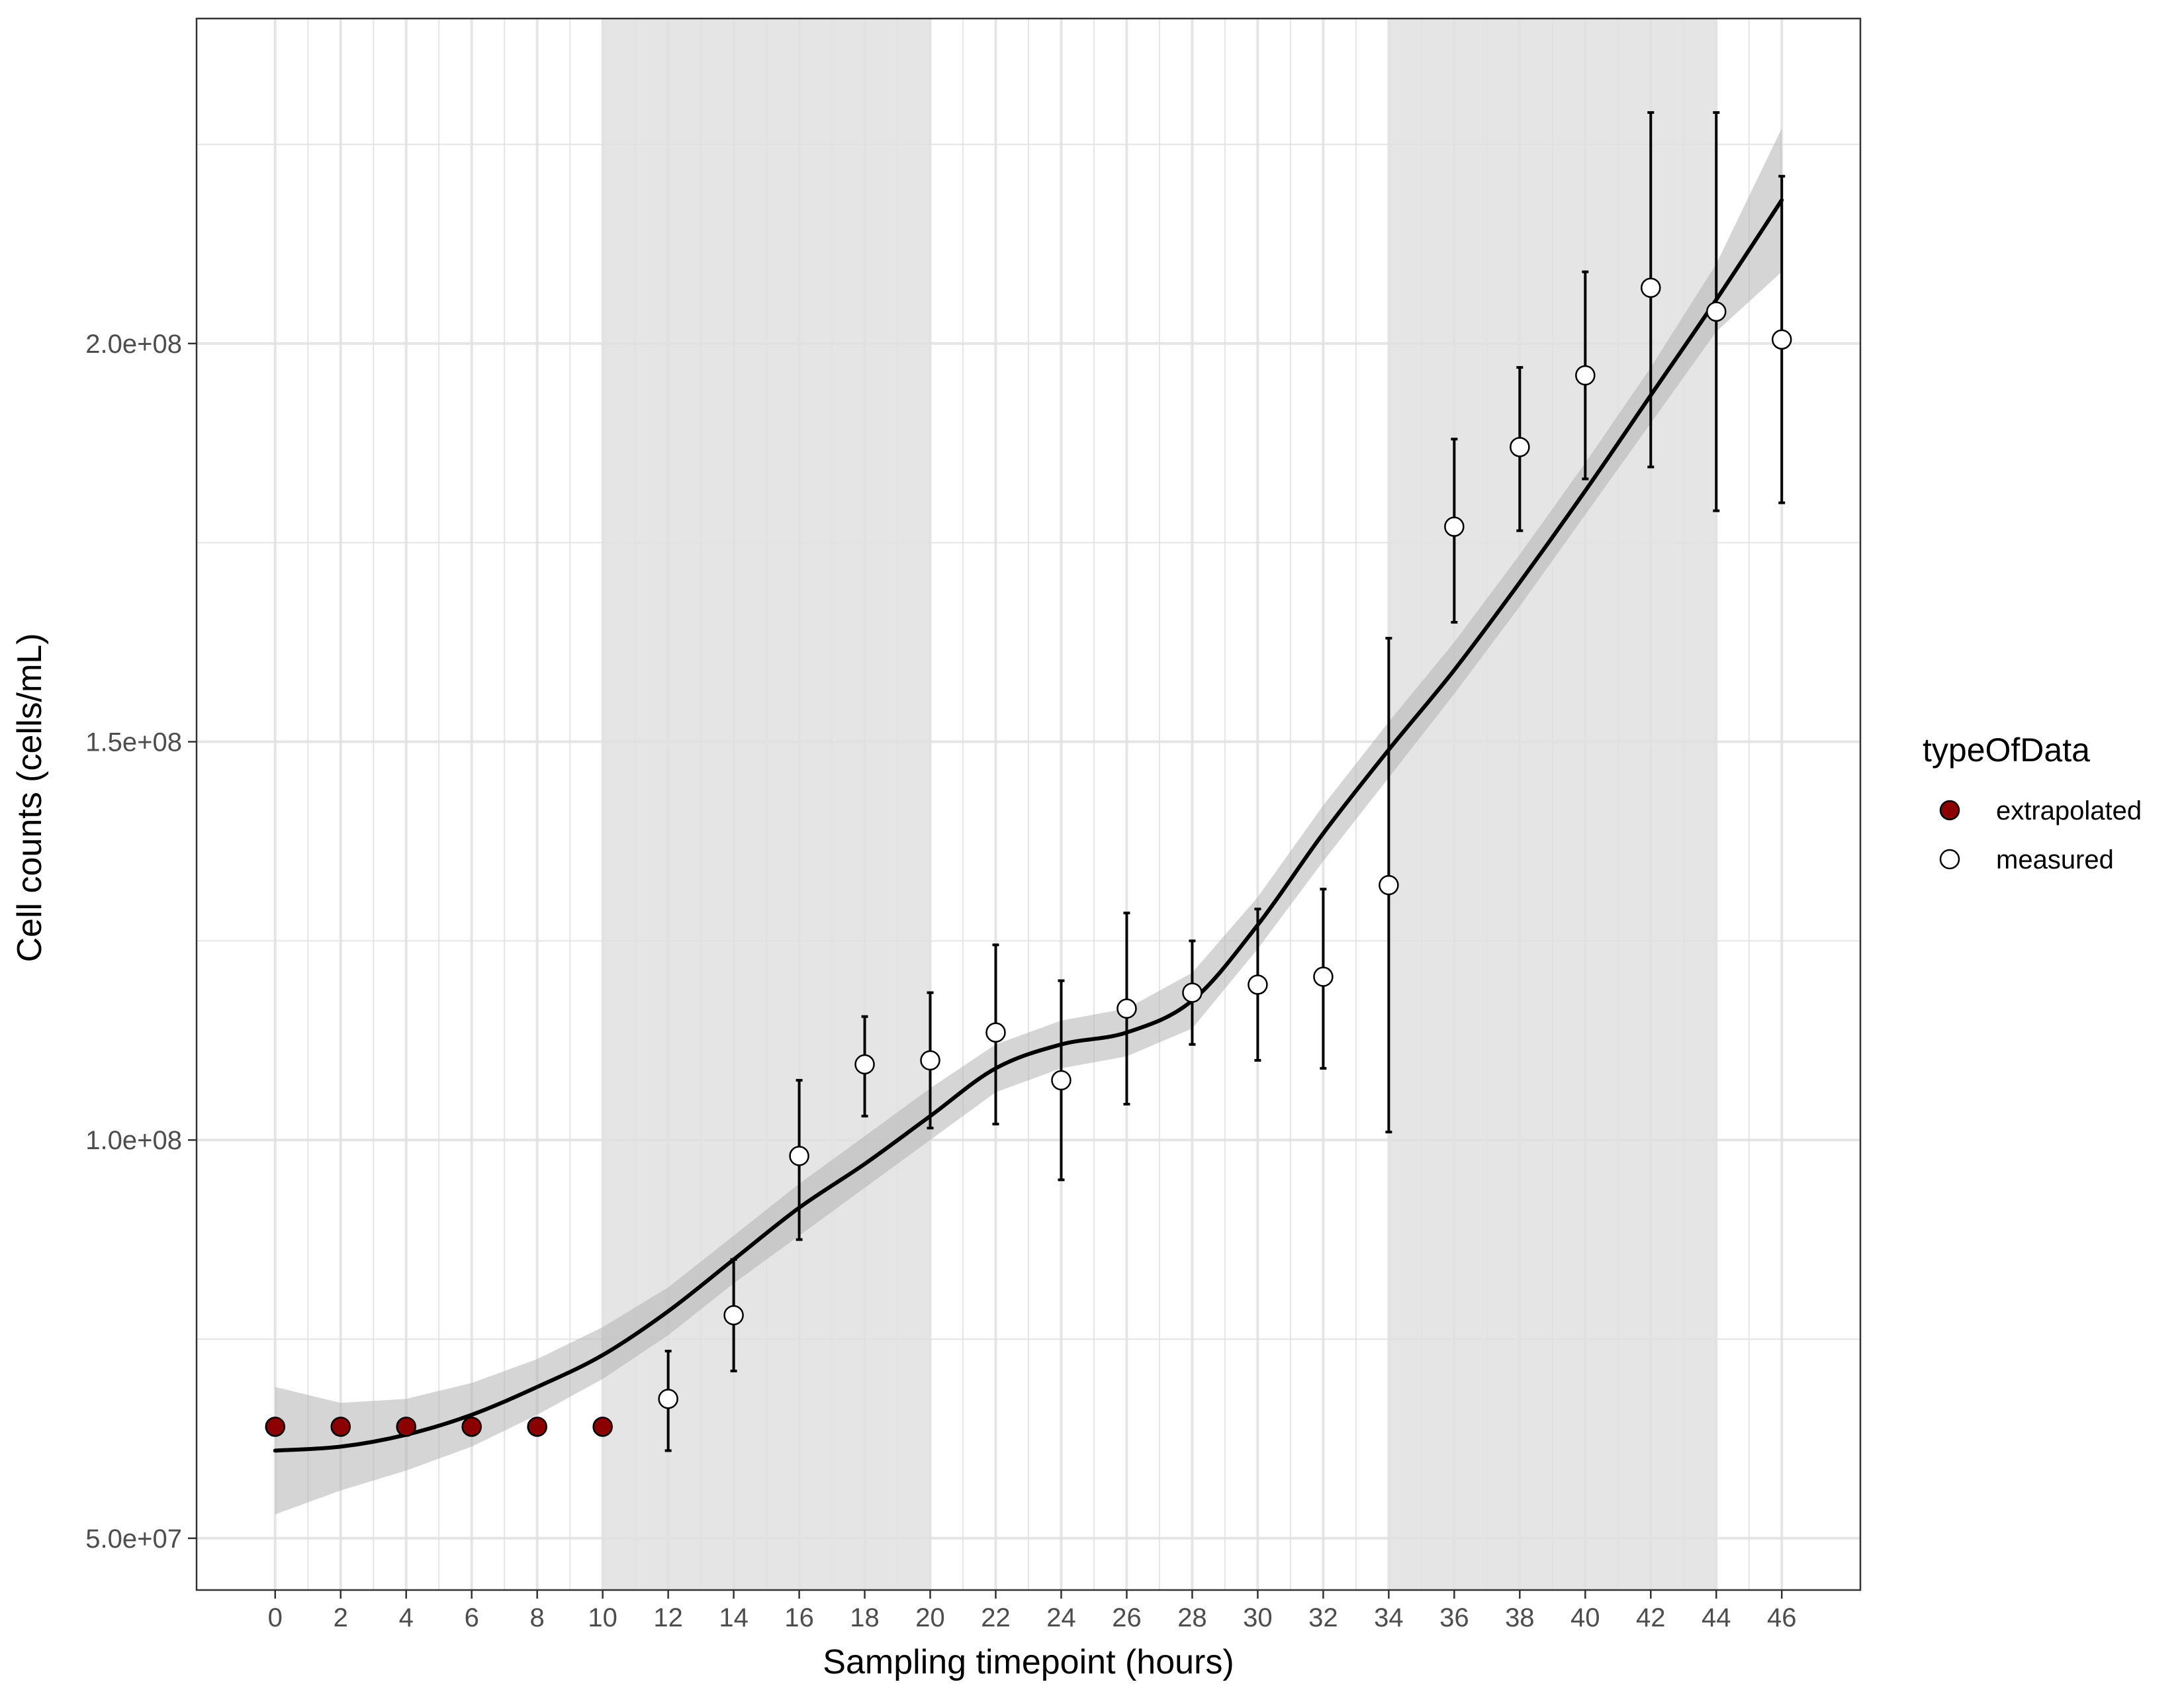 The image size is (2184, 1688). I want to click on x-tick-label: 34, so click(1389, 1617).